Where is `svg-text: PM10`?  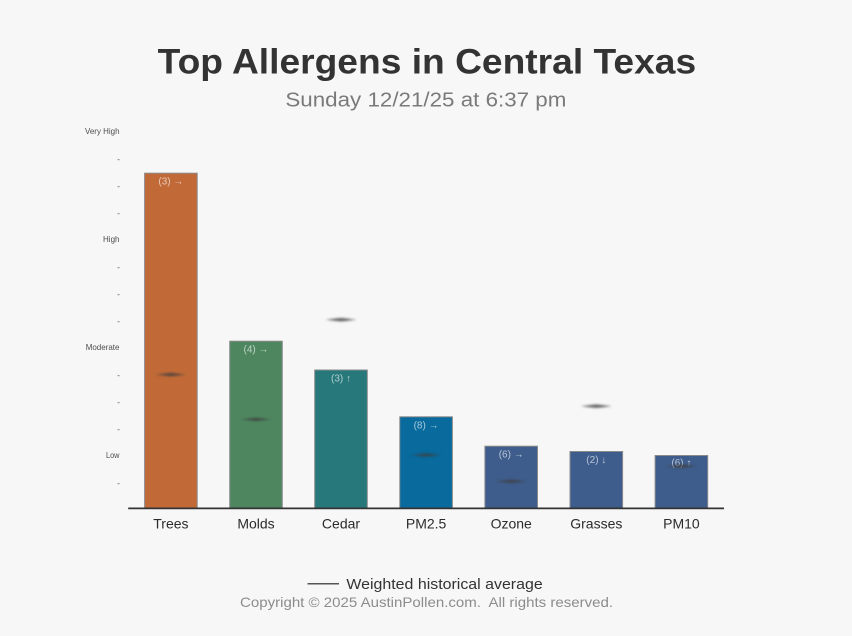
svg-text: PM10 is located at coordinates (681, 523).